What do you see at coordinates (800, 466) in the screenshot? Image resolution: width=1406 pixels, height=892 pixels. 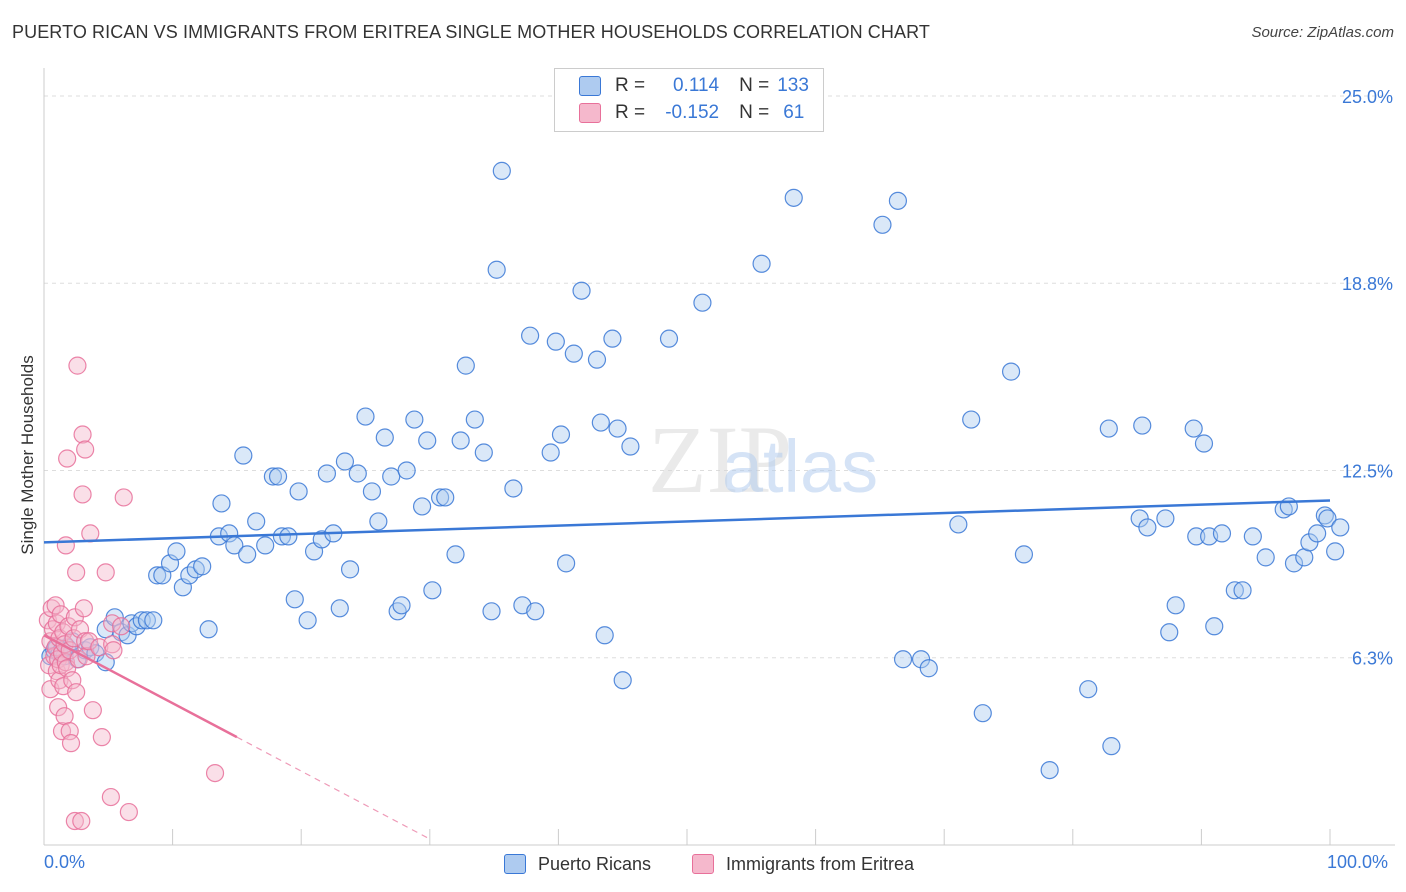 I see `watermark-atlas: atlas` at bounding box center [800, 466].